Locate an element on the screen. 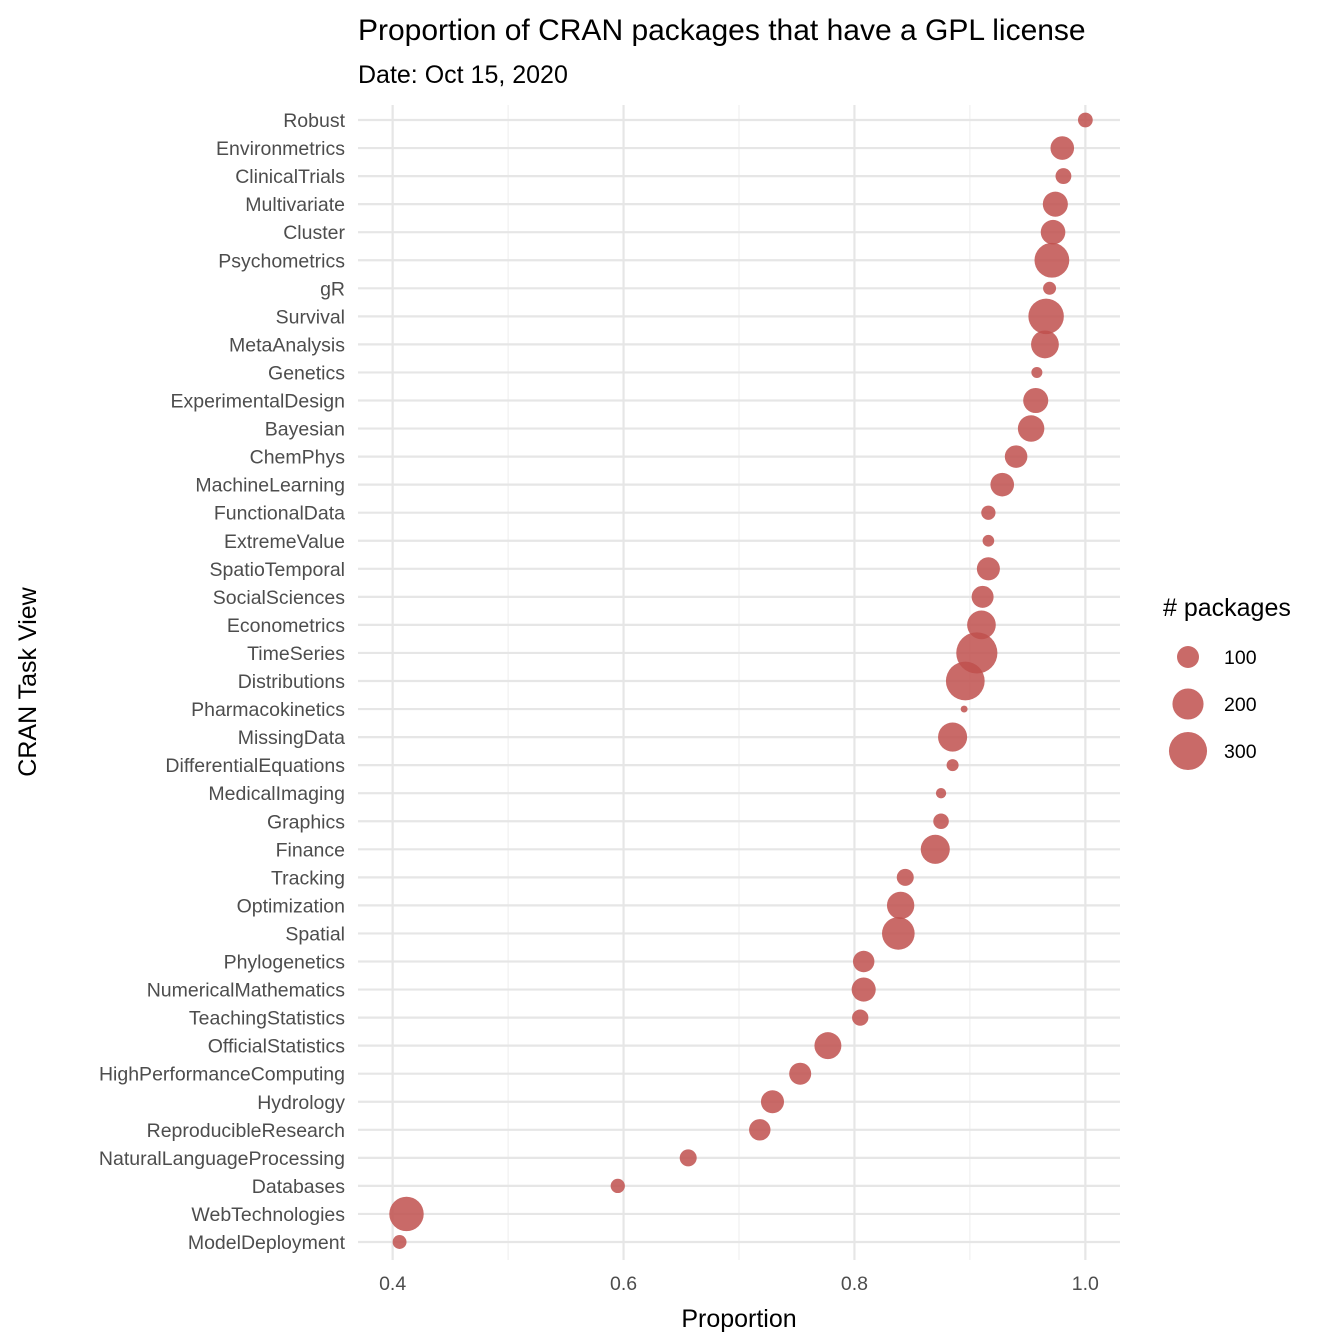 This screenshot has height=1344, width=1344. y-tick-label: ExperimentalDesign is located at coordinates (257, 402).